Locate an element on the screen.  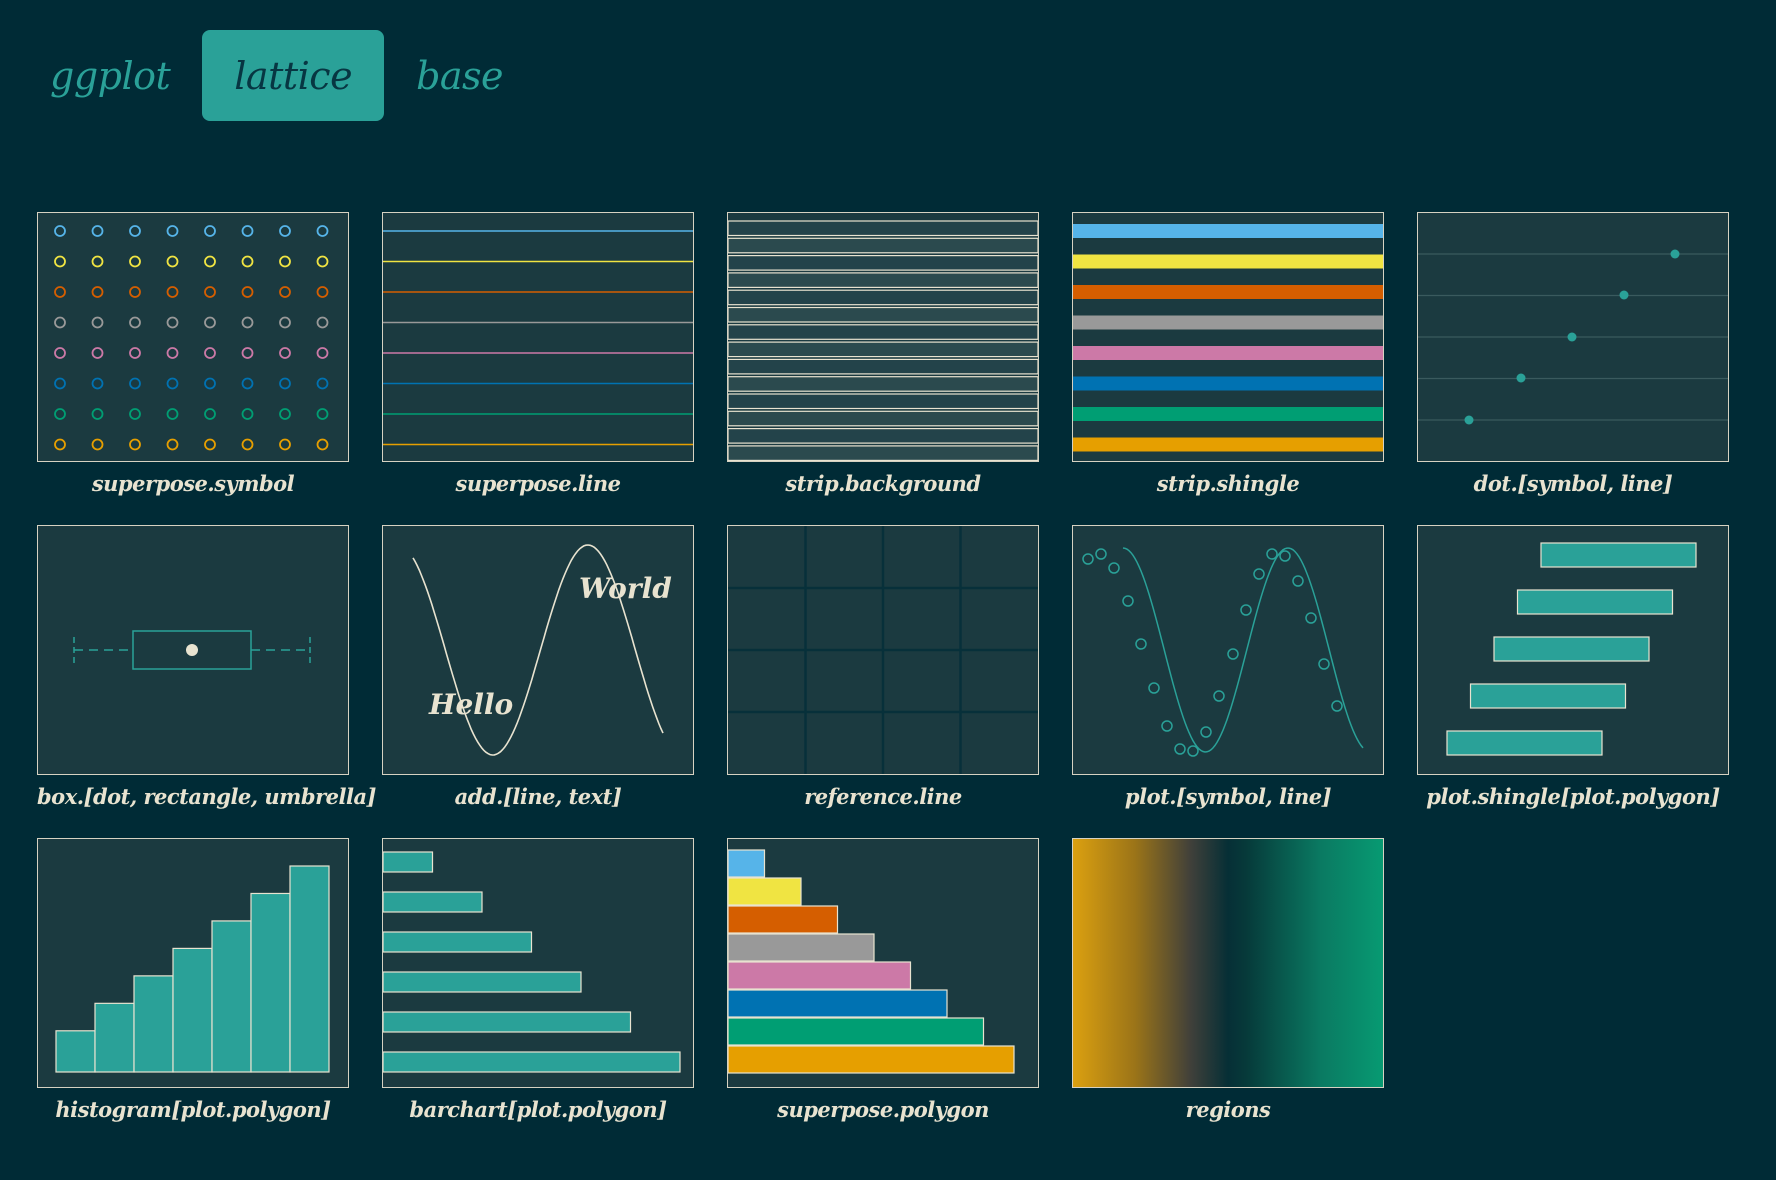
caption: plot.[symbol, line] is located at coordinates (1228, 796).